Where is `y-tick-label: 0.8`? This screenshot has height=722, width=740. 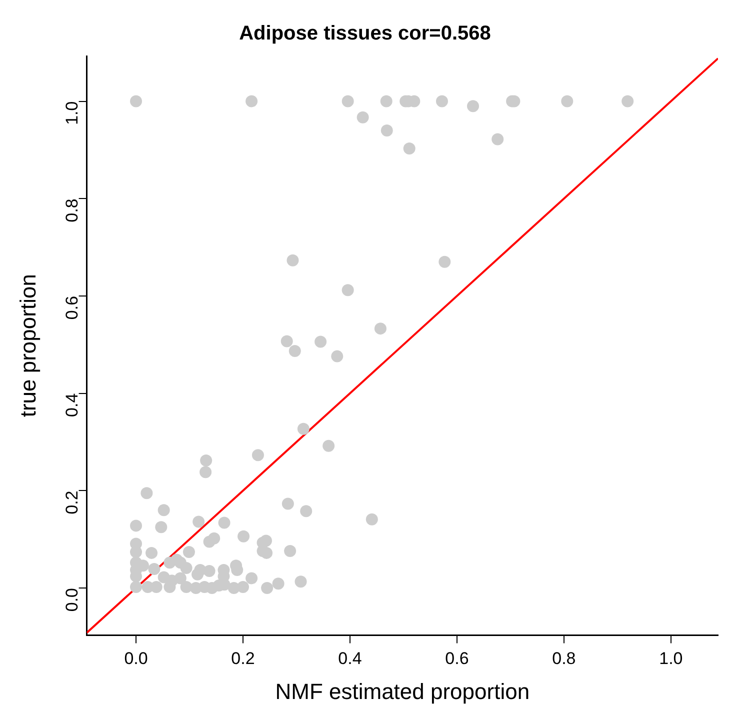
y-tick-label: 0.8 is located at coordinates (72, 210).